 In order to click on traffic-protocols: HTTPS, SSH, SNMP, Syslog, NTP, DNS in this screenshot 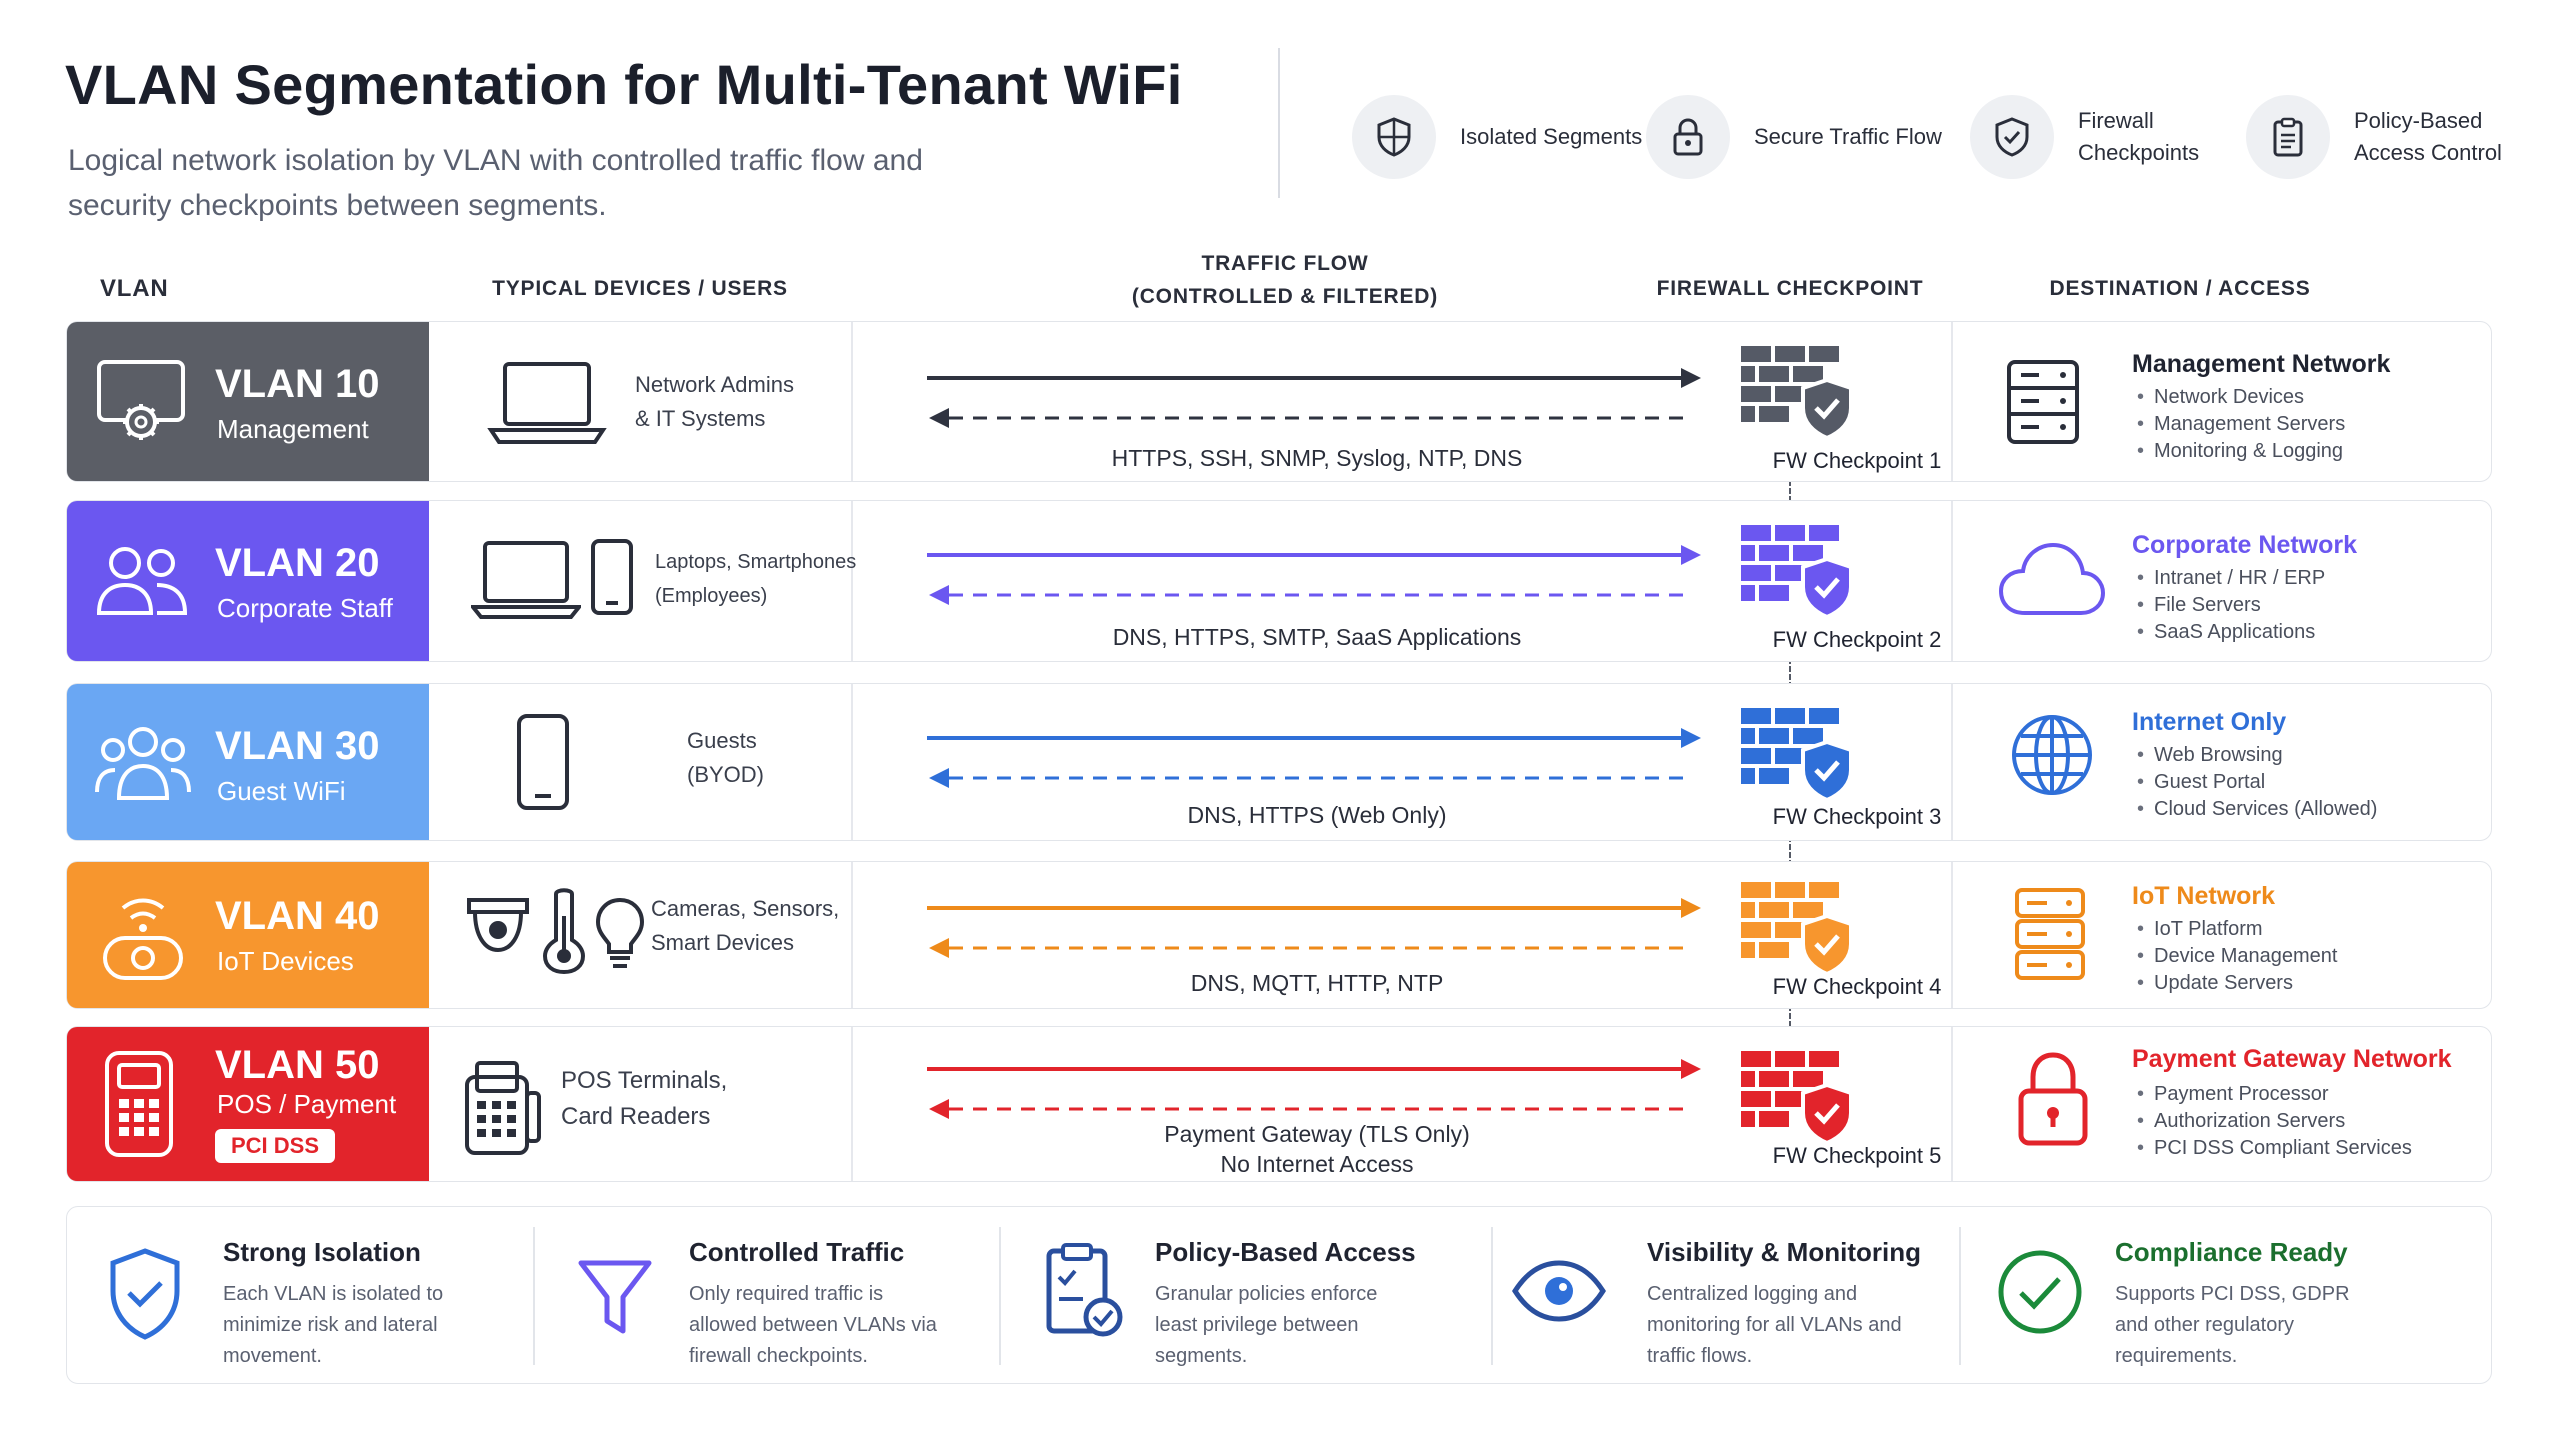, I will do `click(1317, 458)`.